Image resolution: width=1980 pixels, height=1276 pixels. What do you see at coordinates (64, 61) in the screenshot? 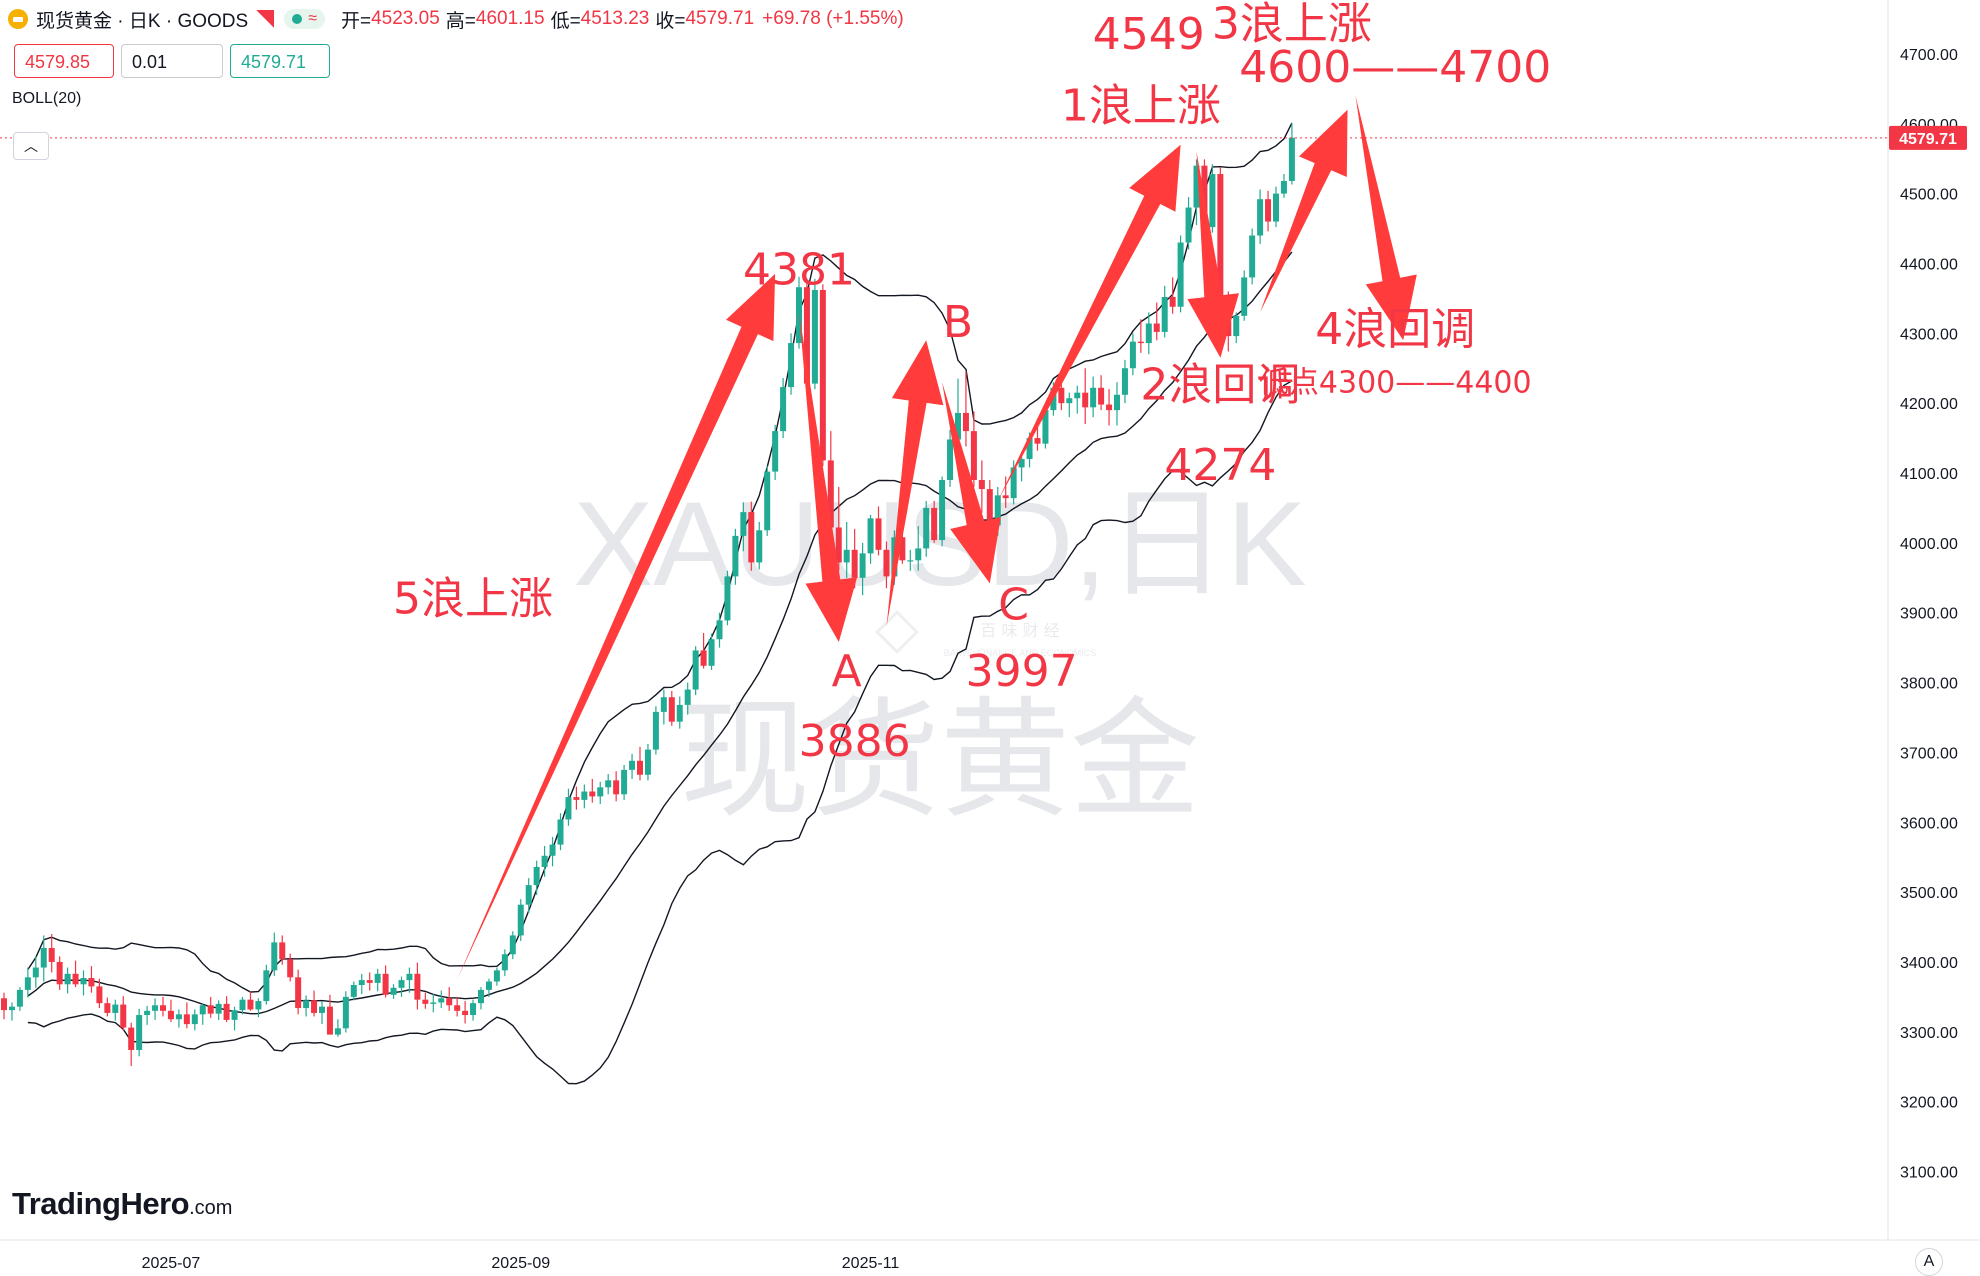
I see `sell-button: 4579.85` at bounding box center [64, 61].